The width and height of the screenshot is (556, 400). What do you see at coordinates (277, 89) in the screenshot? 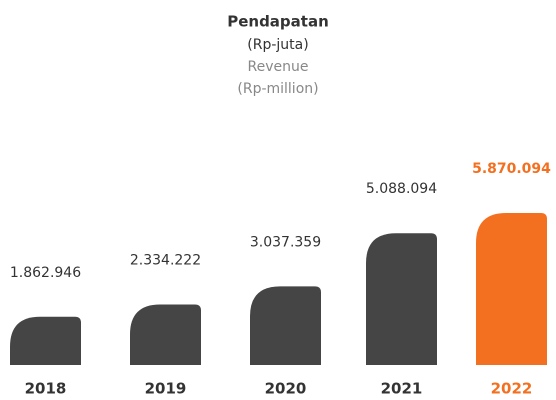
I see `chart-subtitle-en: (Rp-million)` at bounding box center [277, 89].